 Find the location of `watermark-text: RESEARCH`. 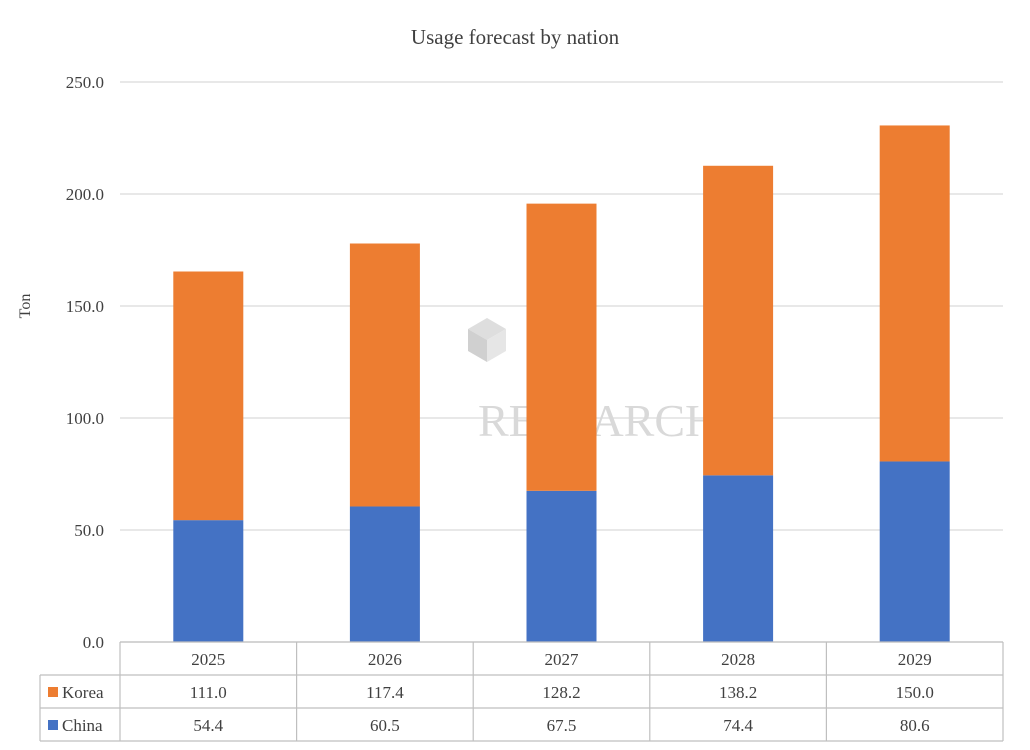

watermark-text: RESEARCH is located at coordinates (598, 420).